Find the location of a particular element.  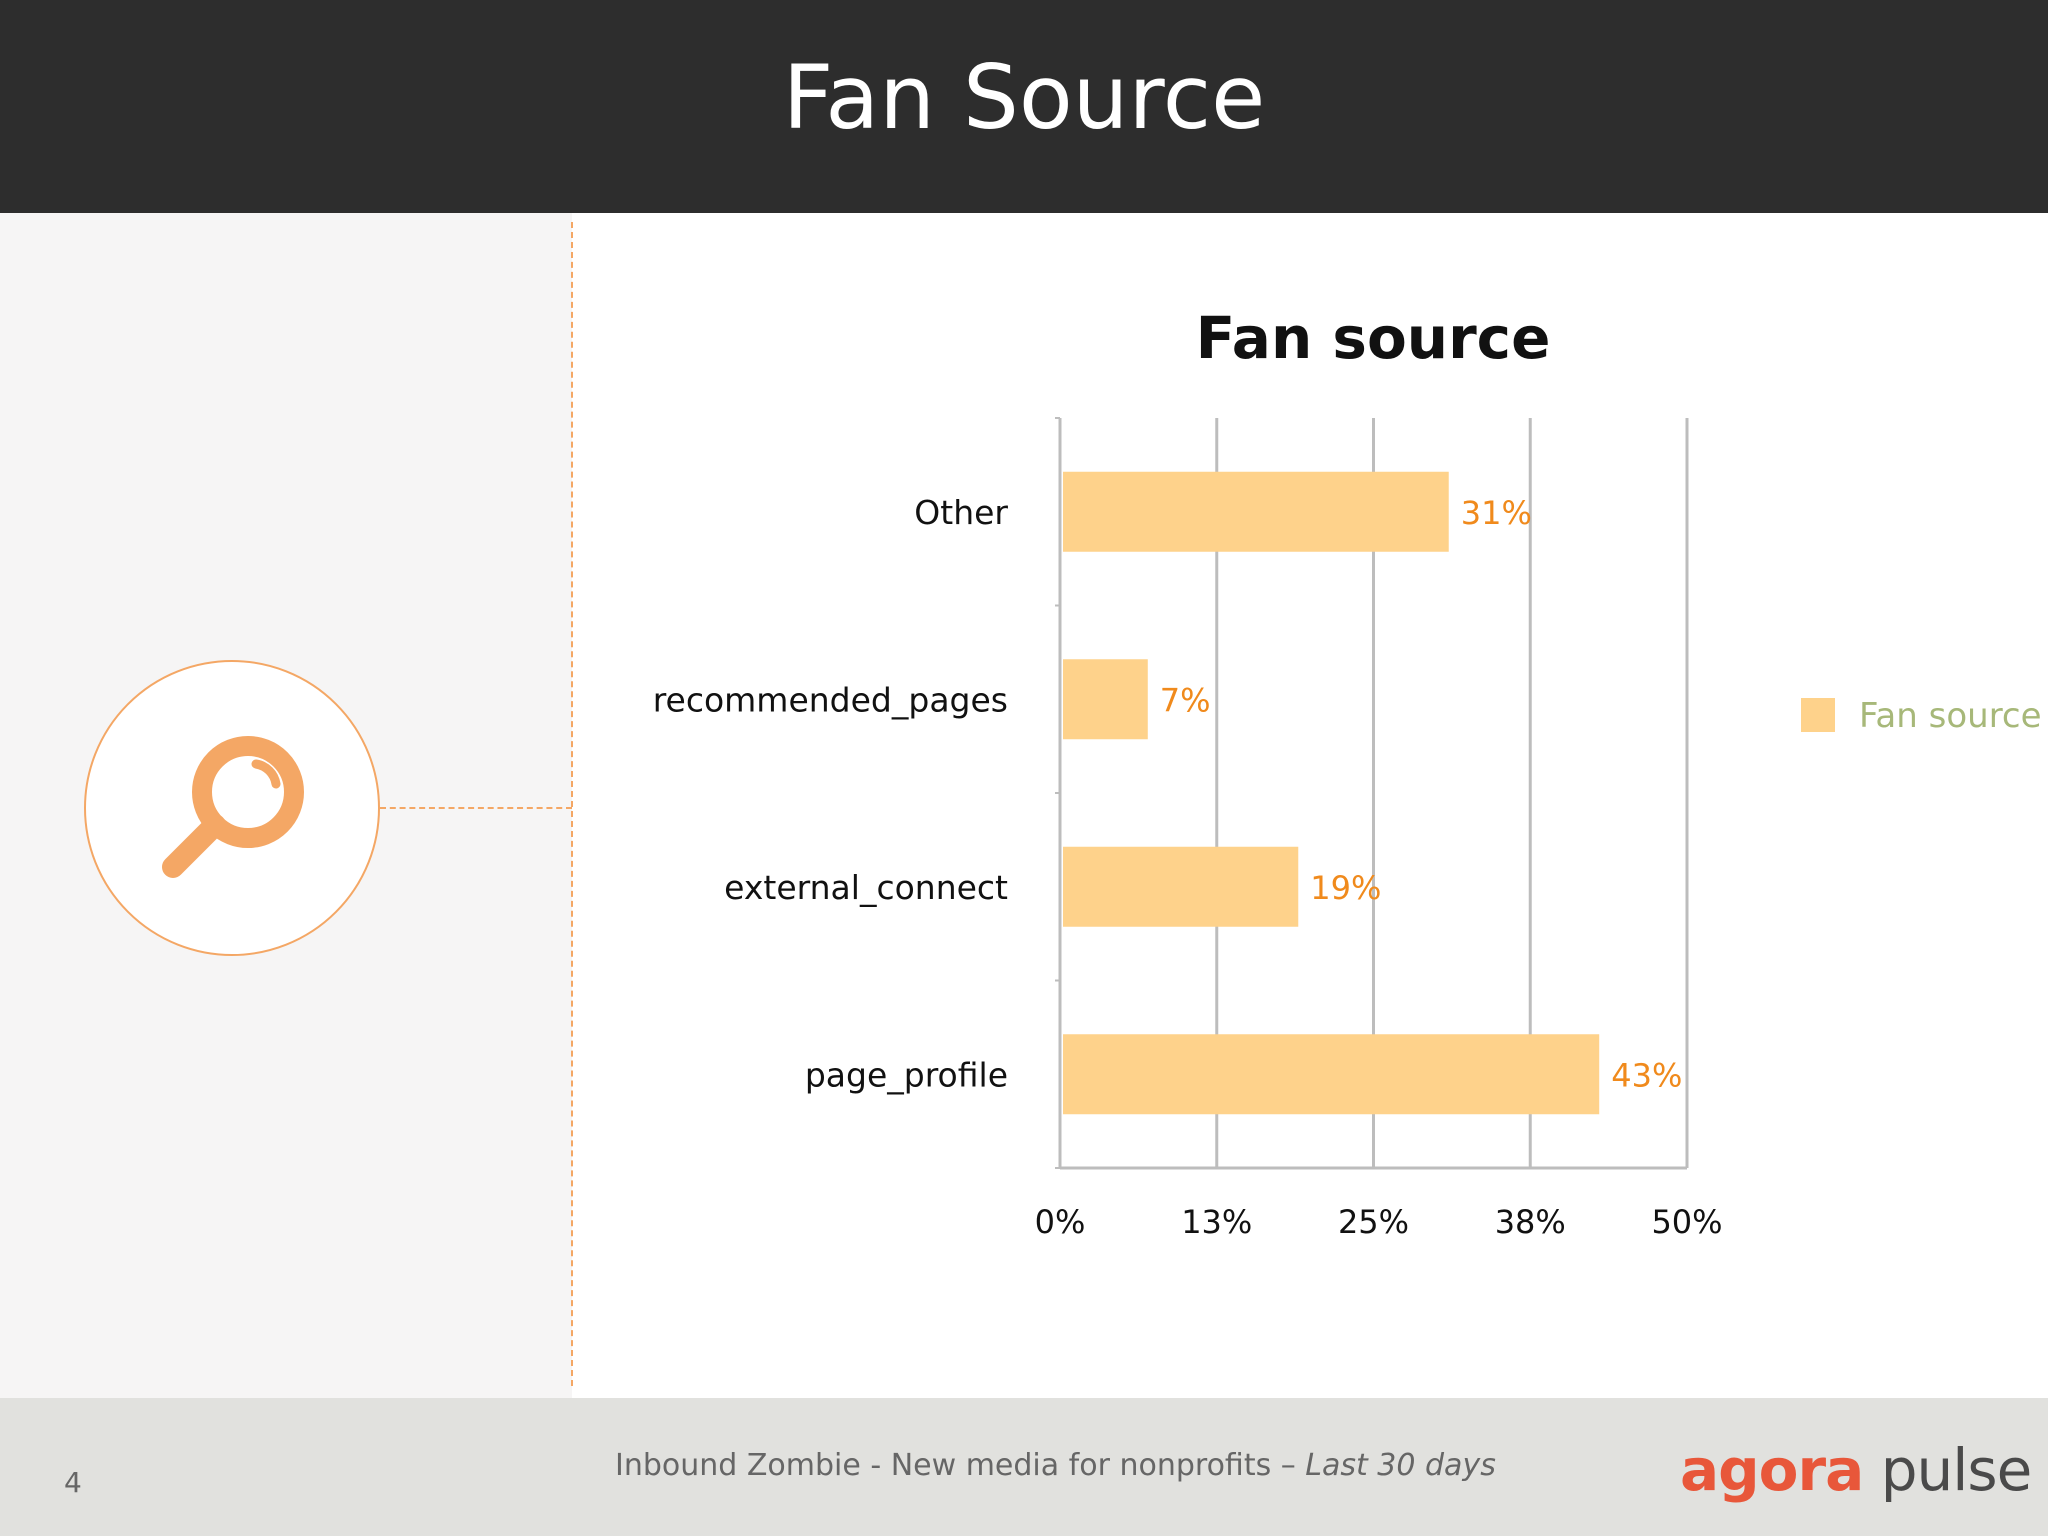

x-tick-label: 13% is located at coordinates (1216, 1222).